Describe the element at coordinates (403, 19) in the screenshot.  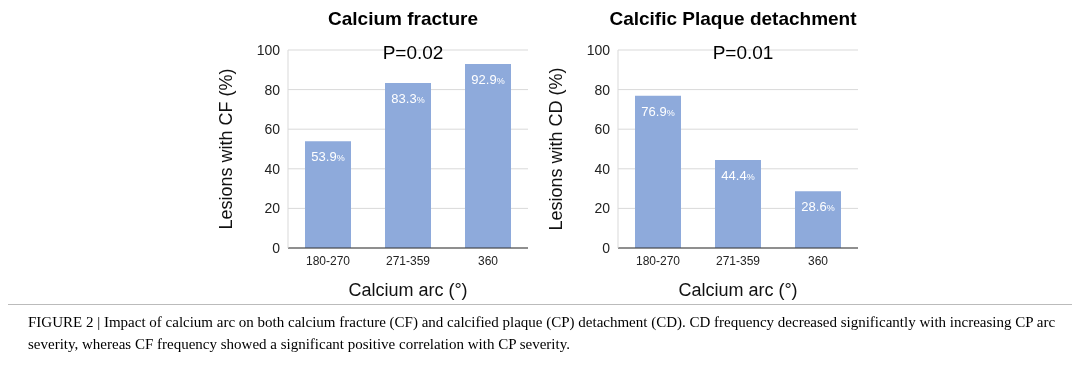
I see `chart-title: Calcium fracture` at that location.